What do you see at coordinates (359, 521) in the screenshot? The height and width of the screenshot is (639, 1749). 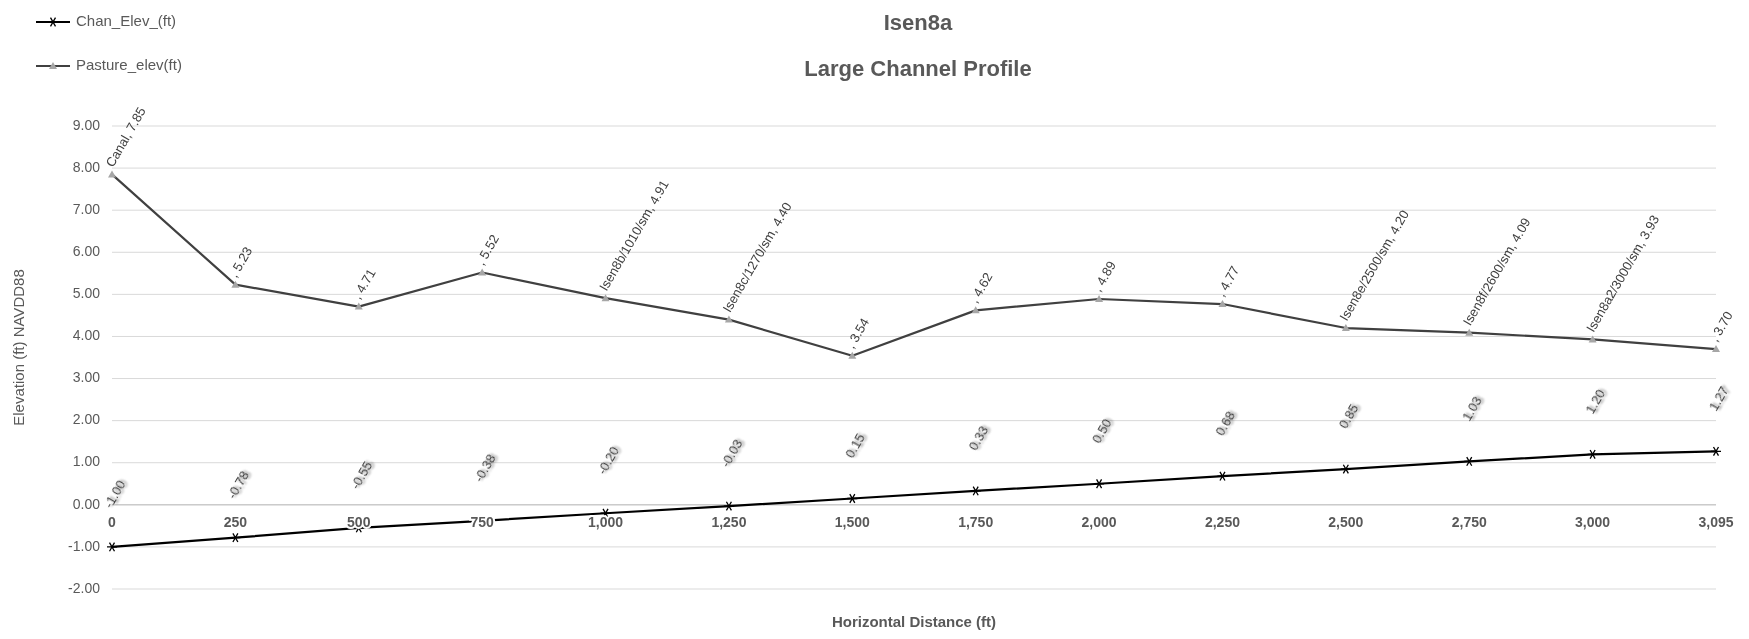 I see `x-tick-label: 500` at bounding box center [359, 521].